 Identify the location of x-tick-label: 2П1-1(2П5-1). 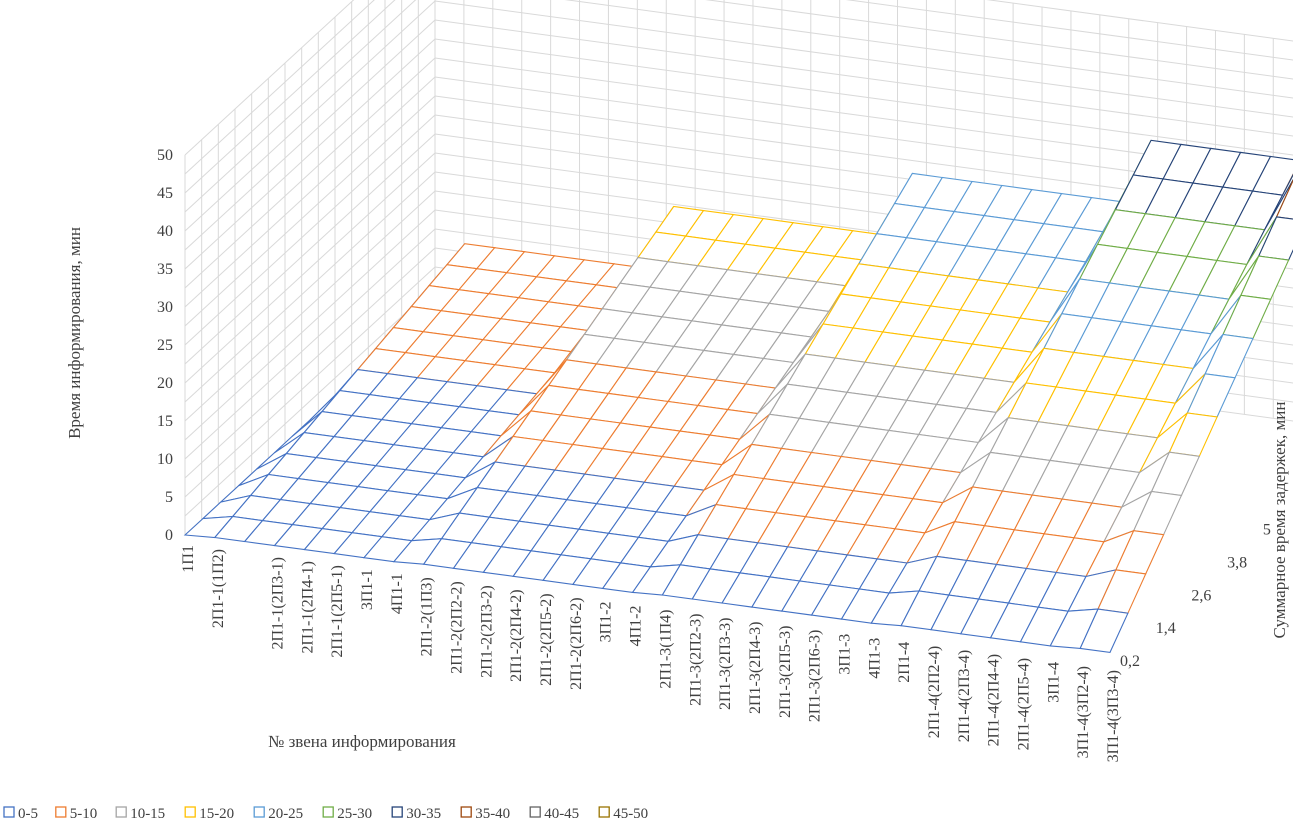
(337, 611).